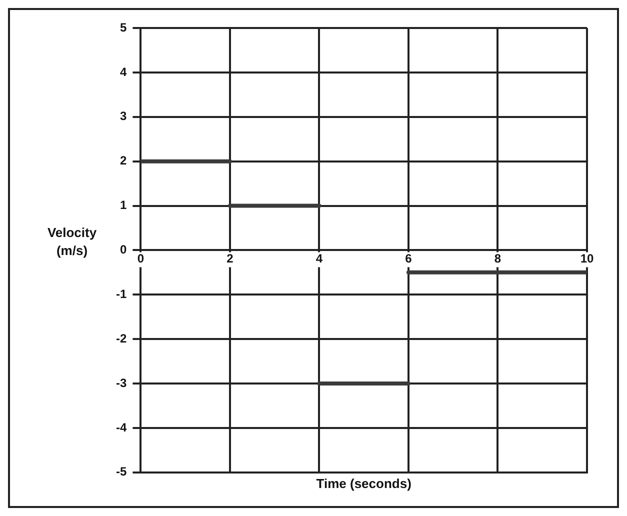 This screenshot has height=516, width=627. What do you see at coordinates (121, 471) in the screenshot?
I see `y-tick-label: -5` at bounding box center [121, 471].